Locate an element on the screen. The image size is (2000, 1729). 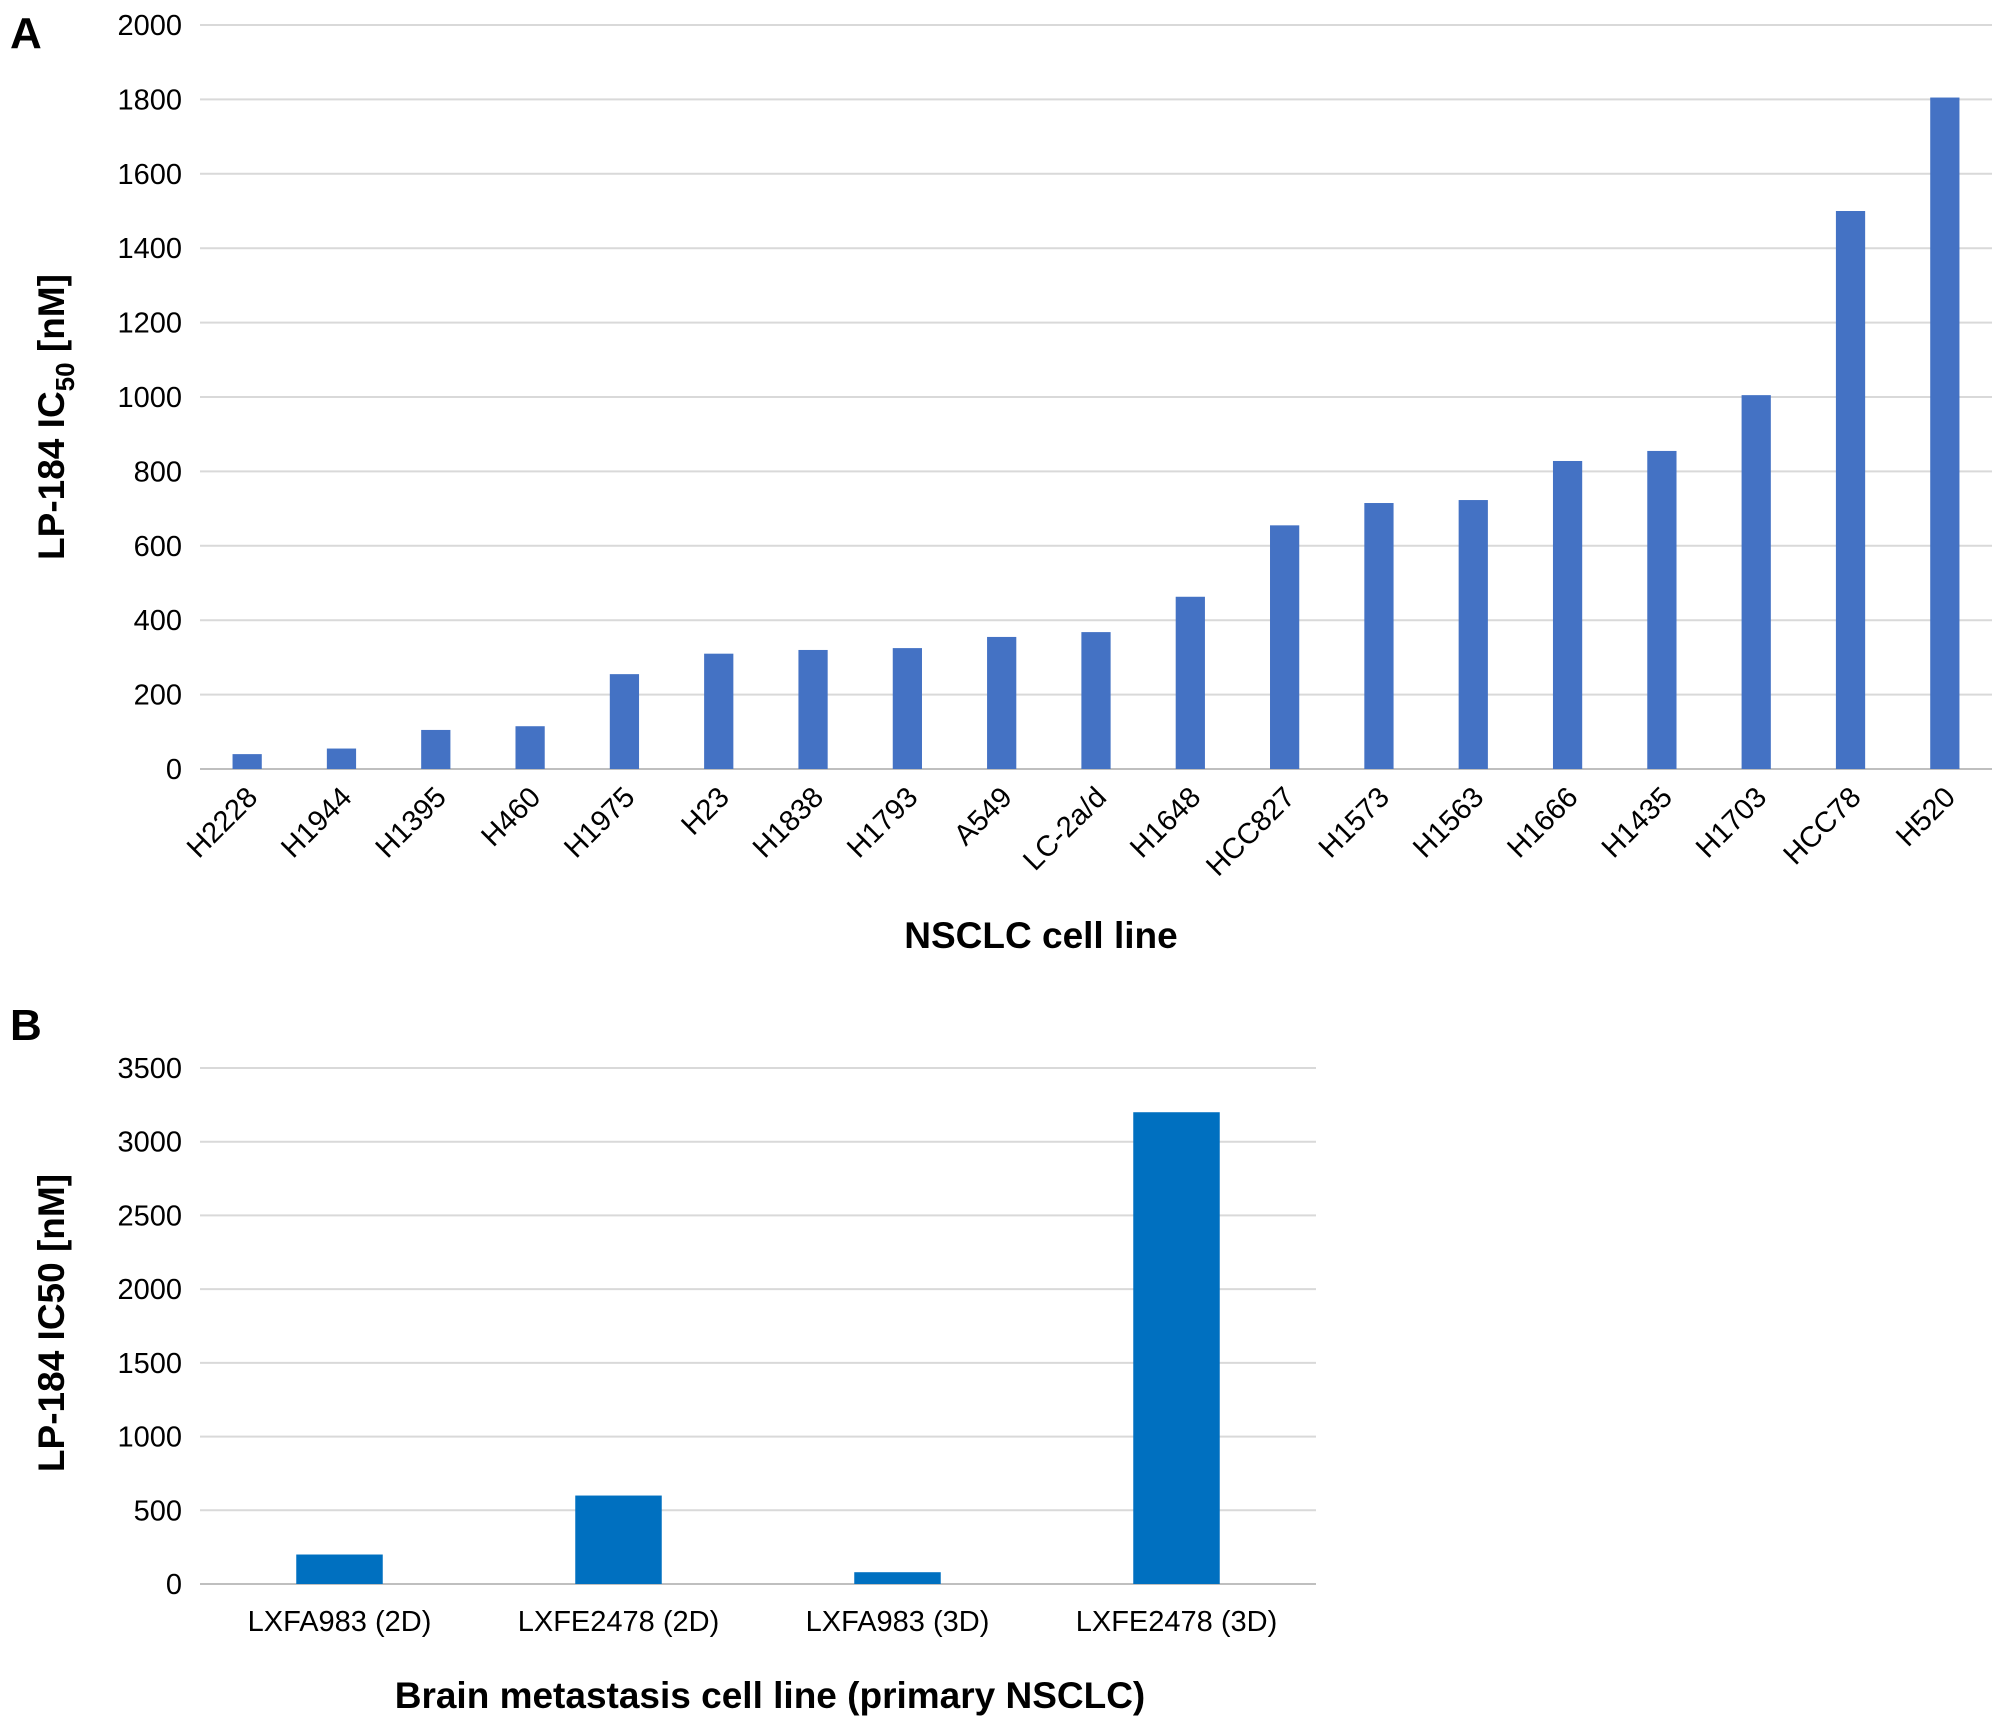
panelA-y-tick-label: 200 is located at coordinates (158, 696).